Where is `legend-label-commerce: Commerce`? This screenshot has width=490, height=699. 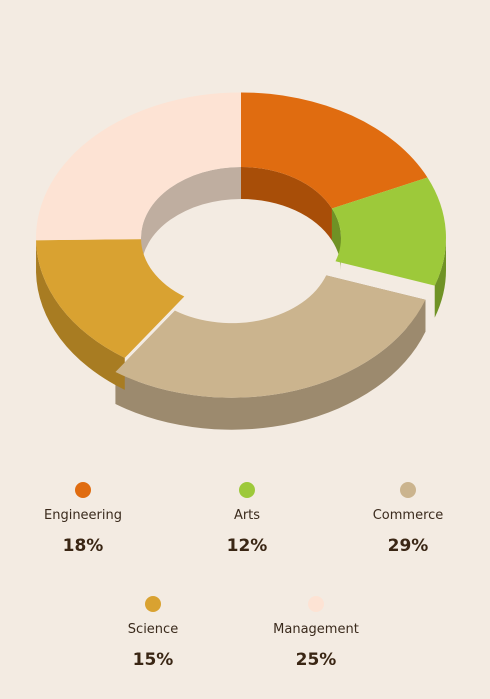
legend-label-commerce: Commerce is located at coordinates (408, 515).